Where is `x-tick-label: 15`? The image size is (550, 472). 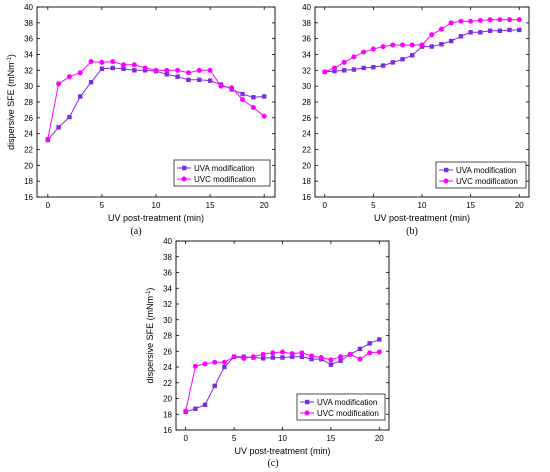 x-tick-label: 15 is located at coordinates (210, 205).